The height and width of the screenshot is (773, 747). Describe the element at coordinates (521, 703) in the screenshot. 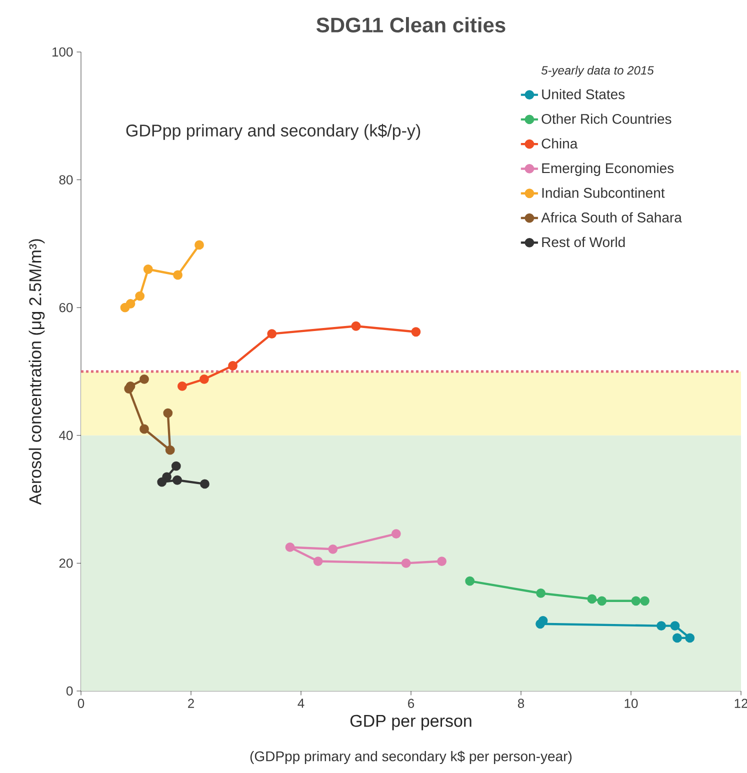

I see `x-tick-label: 8` at that location.